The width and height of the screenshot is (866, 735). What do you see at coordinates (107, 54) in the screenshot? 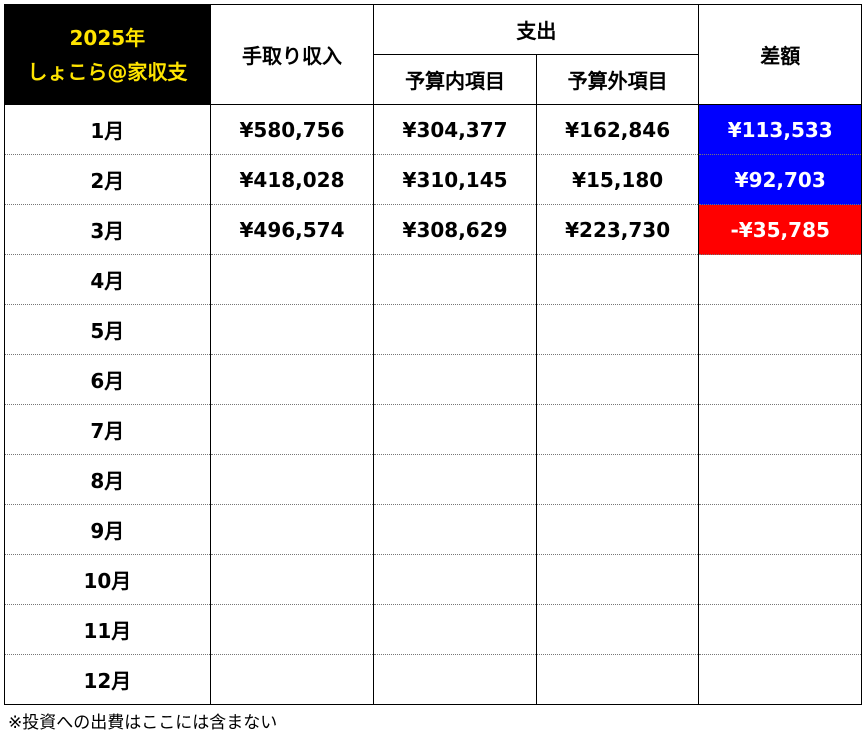
I see `sheet-title: 2025年 しょこら@家収支` at bounding box center [107, 54].